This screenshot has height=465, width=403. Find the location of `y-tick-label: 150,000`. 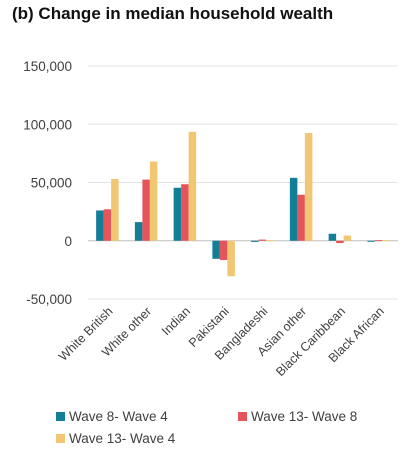

y-tick-label: 150,000 is located at coordinates (47, 66).